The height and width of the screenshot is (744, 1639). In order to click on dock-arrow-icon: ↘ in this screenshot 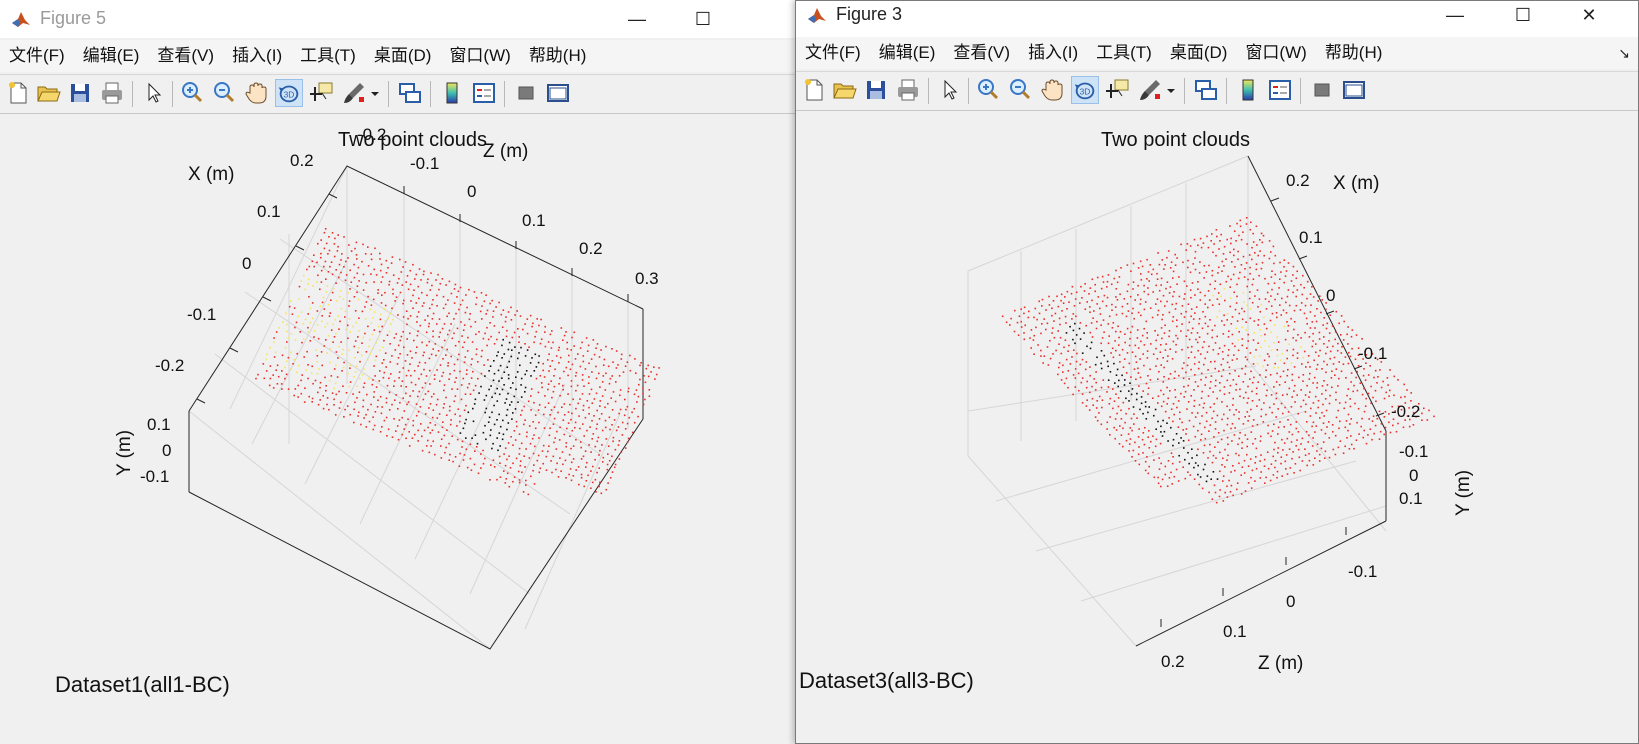, I will do `click(1624, 53)`.